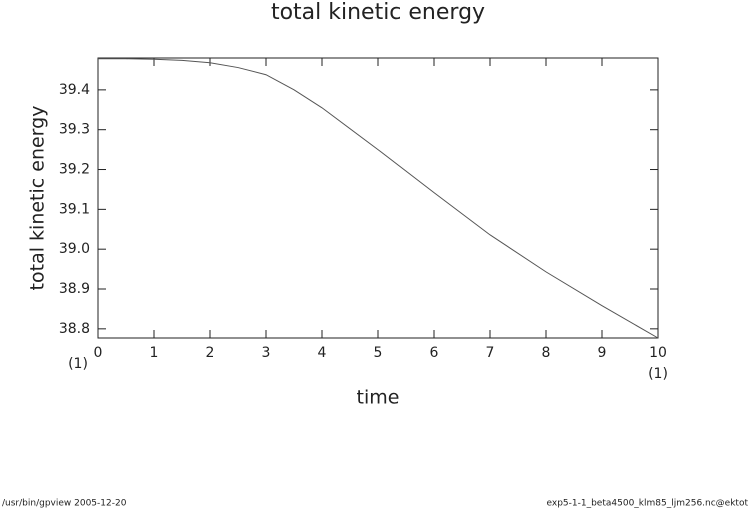 The height and width of the screenshot is (509, 750). What do you see at coordinates (74, 90) in the screenshot?
I see `y-tick-label: 39.4` at bounding box center [74, 90].